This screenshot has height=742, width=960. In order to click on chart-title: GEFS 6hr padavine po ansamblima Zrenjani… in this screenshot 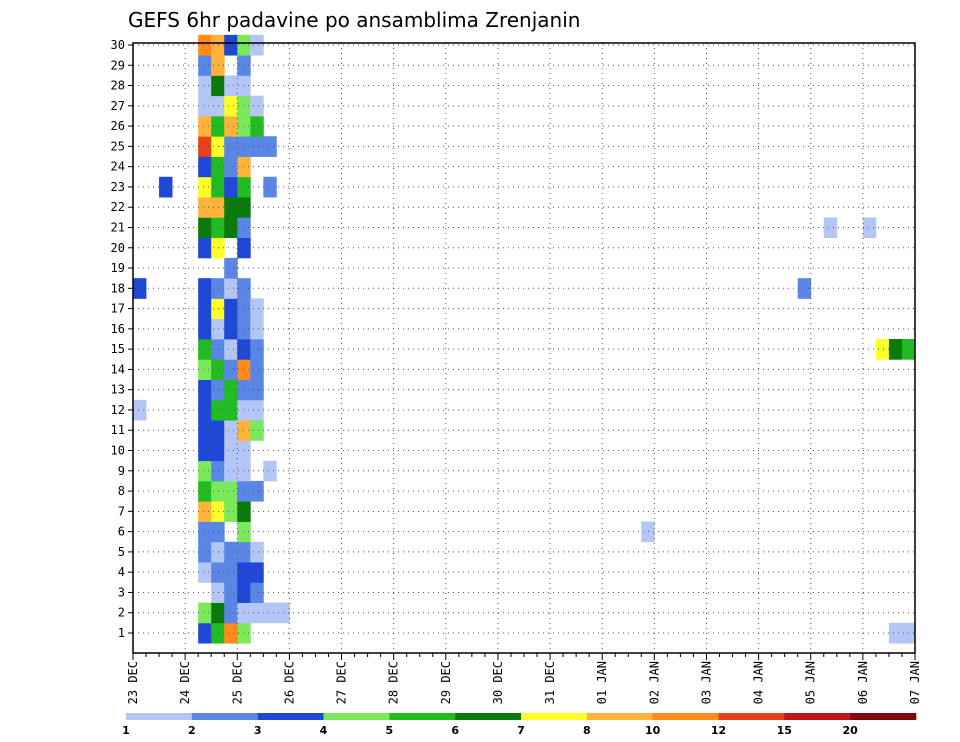, I will do `click(354, 20)`.